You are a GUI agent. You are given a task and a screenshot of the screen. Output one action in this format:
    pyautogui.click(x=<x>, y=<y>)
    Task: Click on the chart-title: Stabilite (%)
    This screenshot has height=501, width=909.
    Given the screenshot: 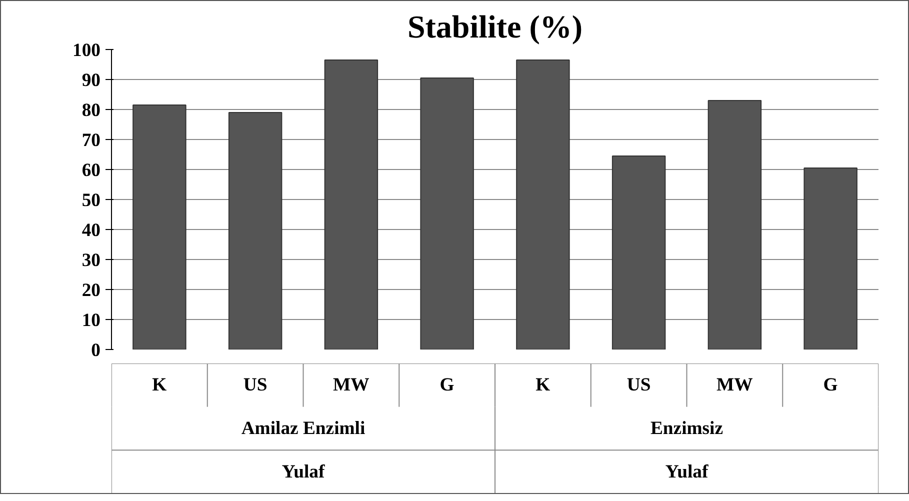 What is the action you would take?
    pyautogui.click(x=495, y=26)
    